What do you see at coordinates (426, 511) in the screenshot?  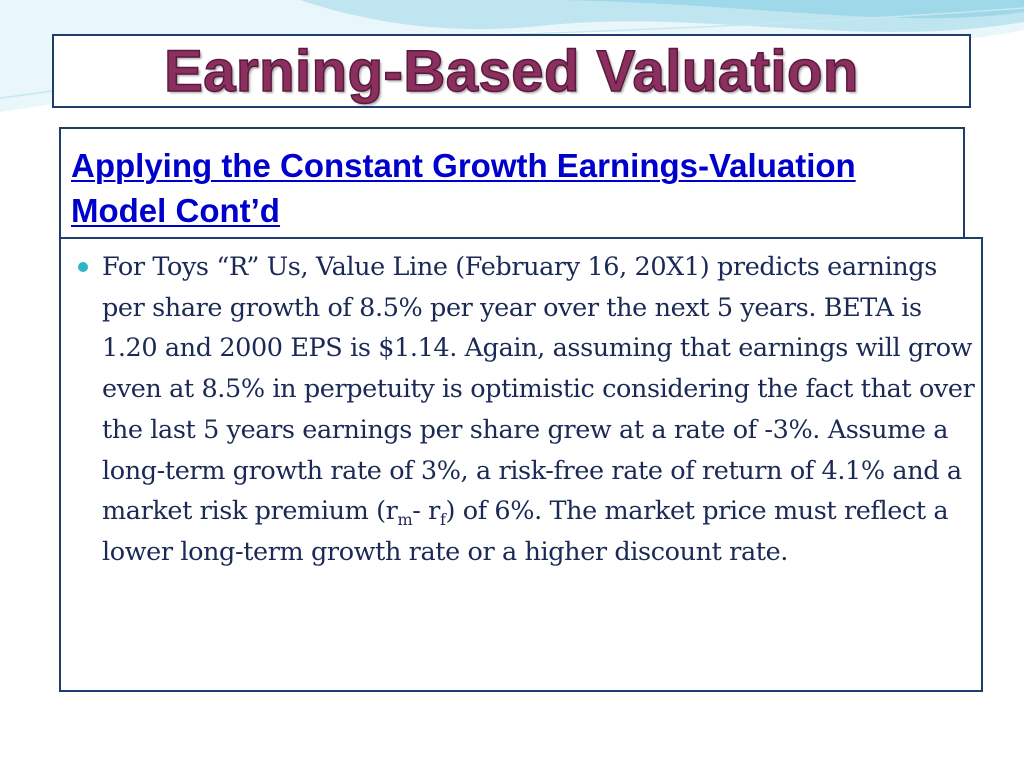 I see `rf-prefix: - r` at bounding box center [426, 511].